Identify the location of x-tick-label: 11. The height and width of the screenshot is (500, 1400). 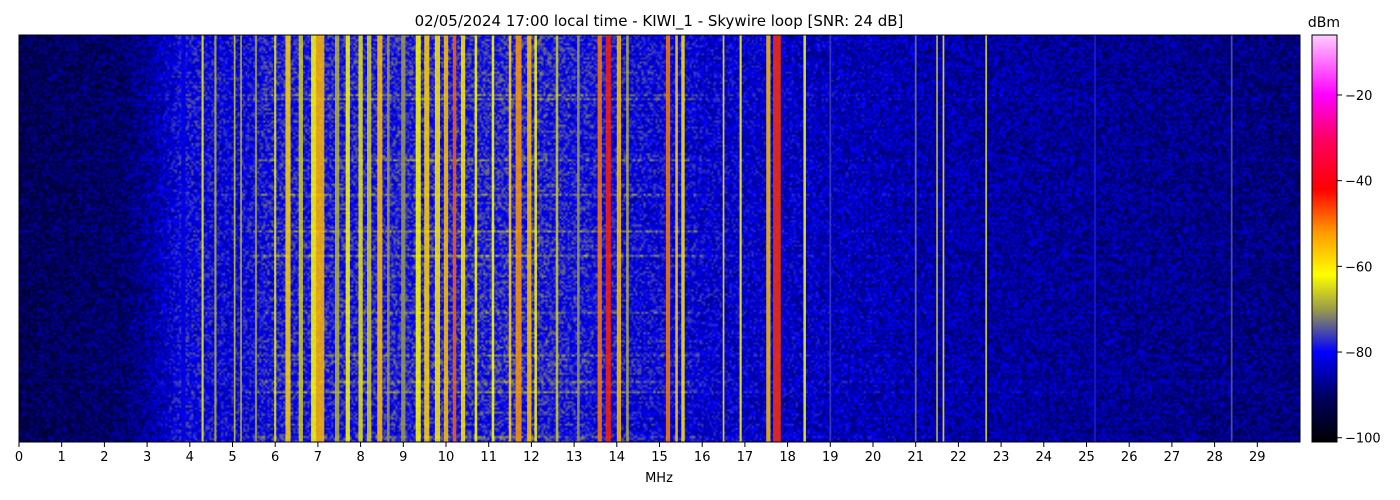
(488, 457).